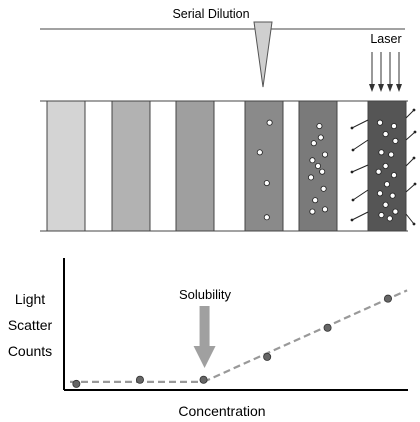 The image size is (420, 422). What do you see at coordinates (385, 39) in the screenshot?
I see `laser-label: Laser` at bounding box center [385, 39].